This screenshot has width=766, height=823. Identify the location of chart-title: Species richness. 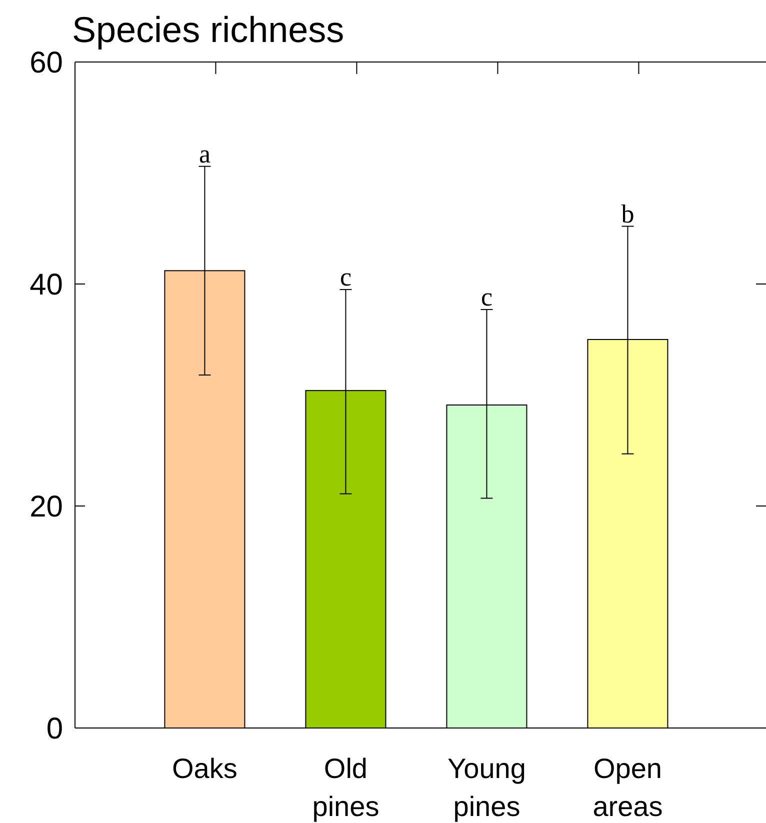
(208, 29).